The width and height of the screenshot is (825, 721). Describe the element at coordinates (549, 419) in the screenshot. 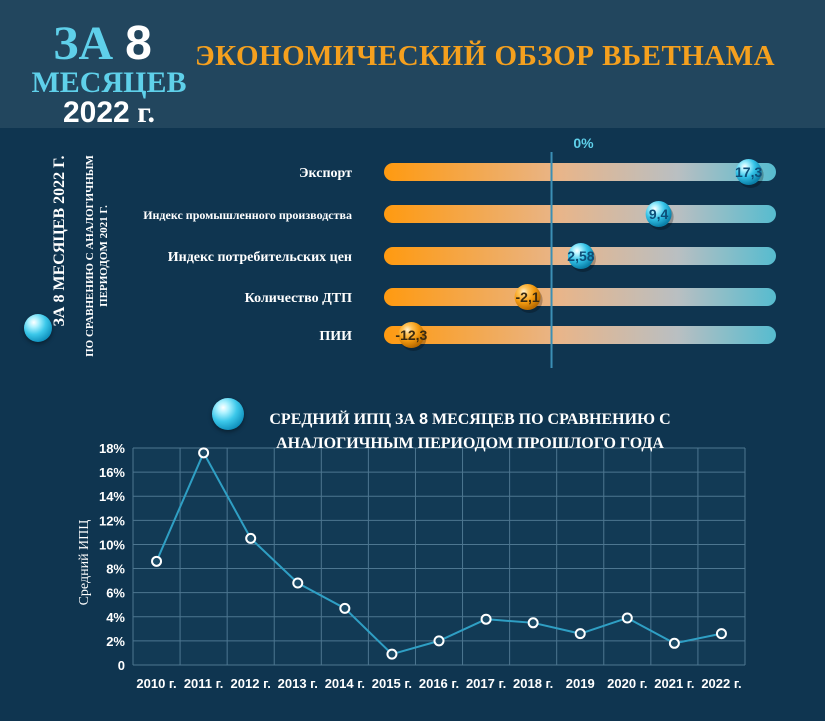

I see `line-title-part-c: МЕСЯЦЕВ ПО СРАВНЕНИЮ С` at that location.